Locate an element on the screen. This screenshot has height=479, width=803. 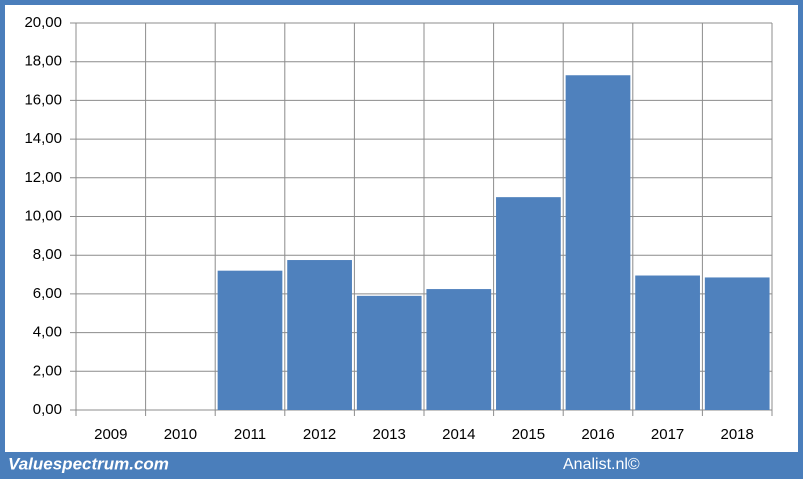
x-tick-label: 2009 is located at coordinates (110, 434).